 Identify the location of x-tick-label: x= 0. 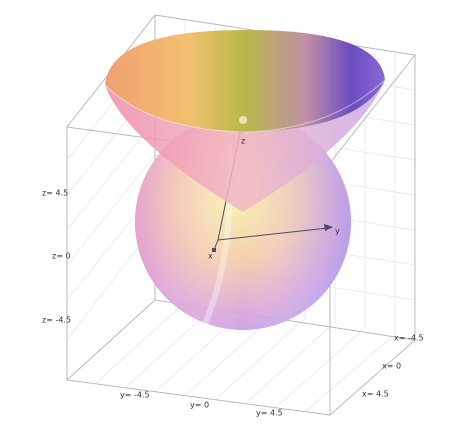
(391, 366).